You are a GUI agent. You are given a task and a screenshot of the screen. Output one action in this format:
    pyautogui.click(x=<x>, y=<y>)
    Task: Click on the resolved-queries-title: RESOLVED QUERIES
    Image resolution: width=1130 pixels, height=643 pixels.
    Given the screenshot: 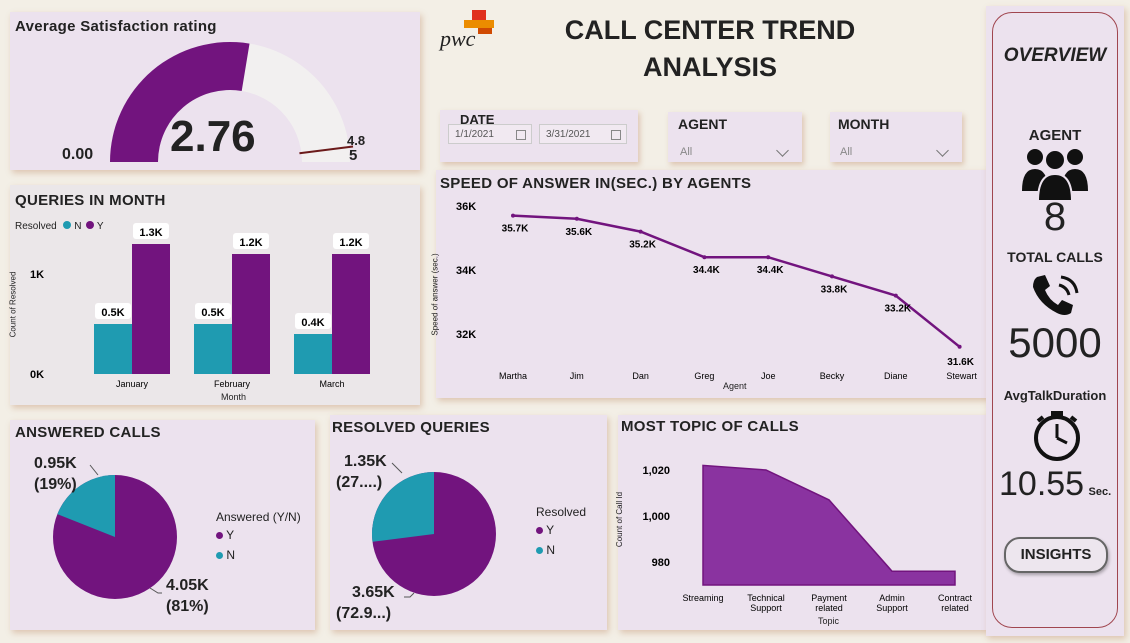 What is the action you would take?
    pyautogui.click(x=411, y=427)
    